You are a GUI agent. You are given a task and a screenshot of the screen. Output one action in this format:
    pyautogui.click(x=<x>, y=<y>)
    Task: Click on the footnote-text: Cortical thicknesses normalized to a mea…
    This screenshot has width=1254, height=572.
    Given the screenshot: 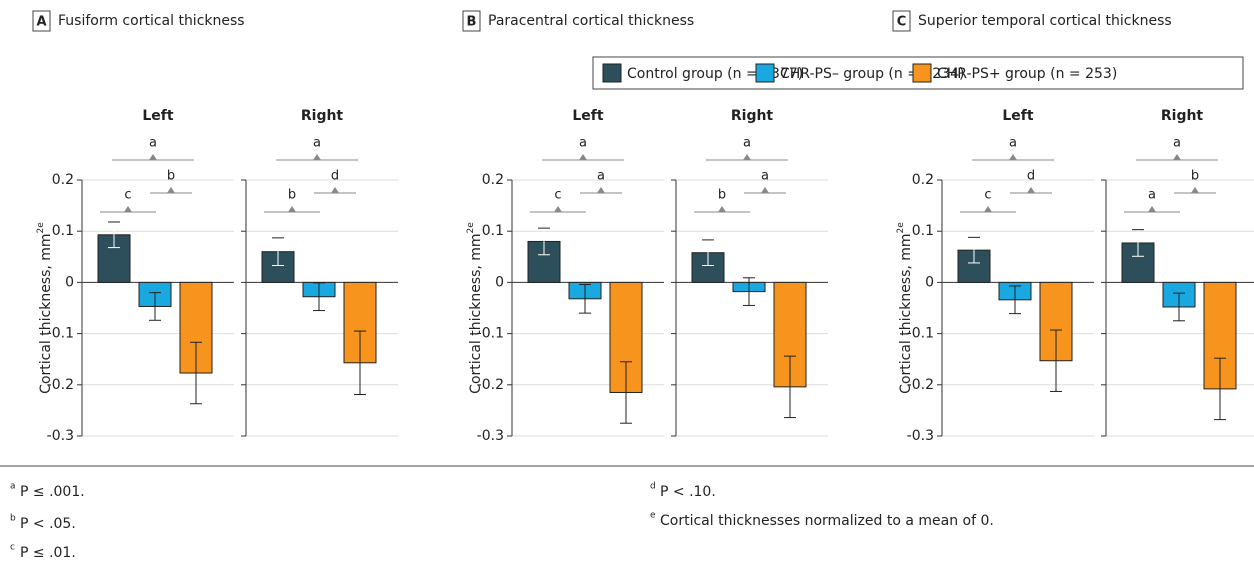 What is the action you would take?
    pyautogui.click(x=827, y=521)
    